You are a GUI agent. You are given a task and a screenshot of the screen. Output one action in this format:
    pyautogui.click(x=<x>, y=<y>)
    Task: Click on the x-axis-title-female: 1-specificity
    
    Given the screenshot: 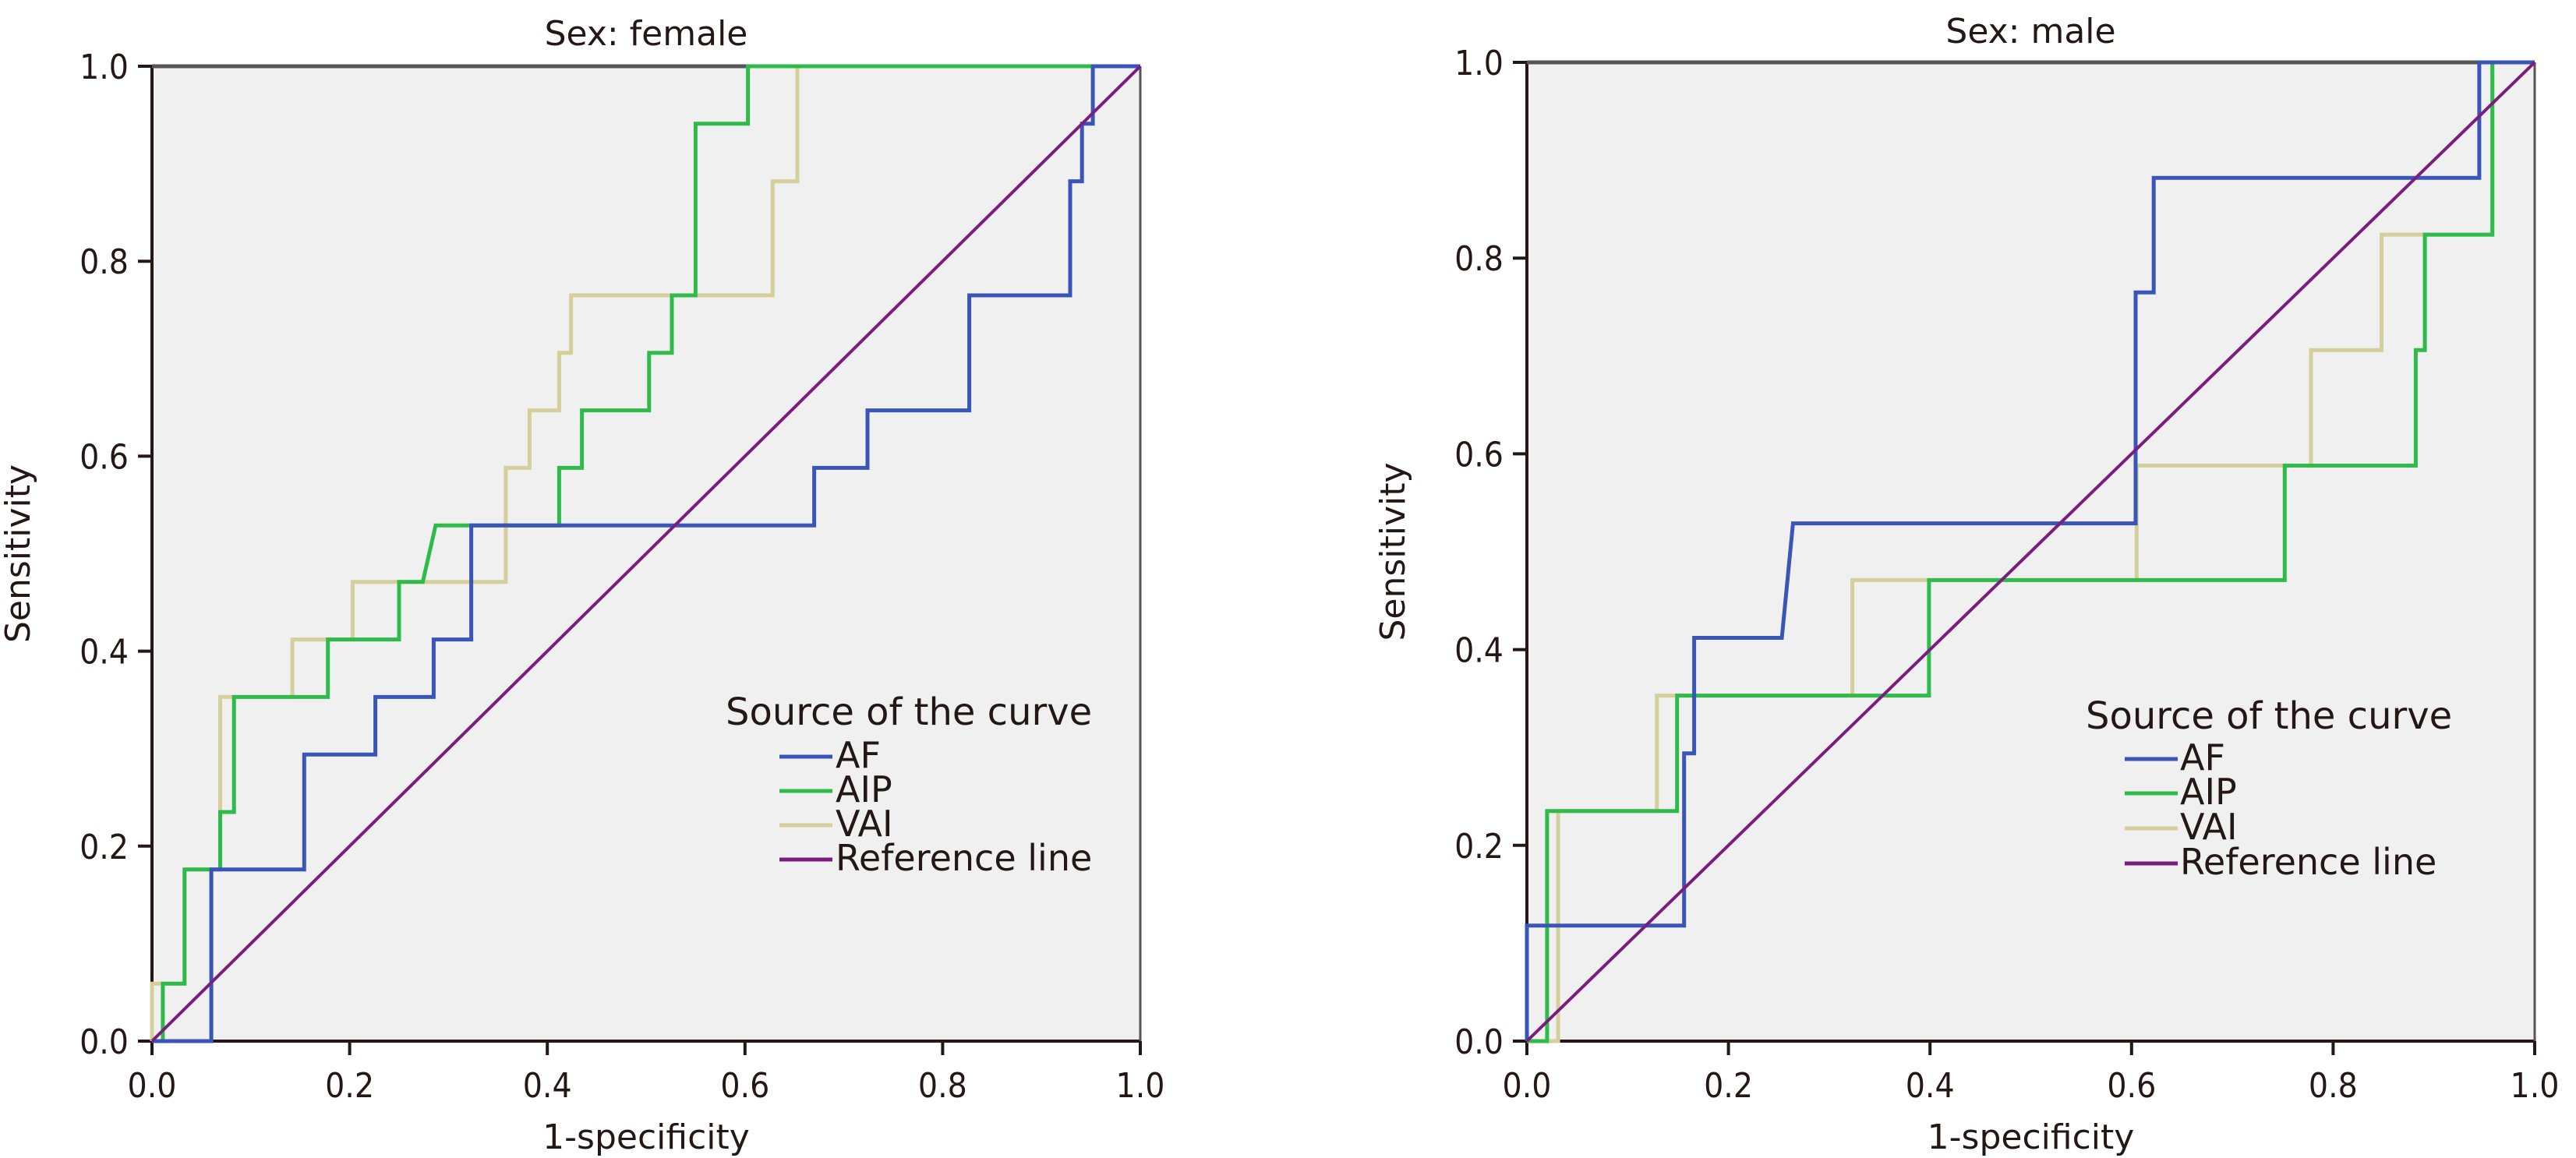 What is the action you would take?
    pyautogui.click(x=646, y=1137)
    